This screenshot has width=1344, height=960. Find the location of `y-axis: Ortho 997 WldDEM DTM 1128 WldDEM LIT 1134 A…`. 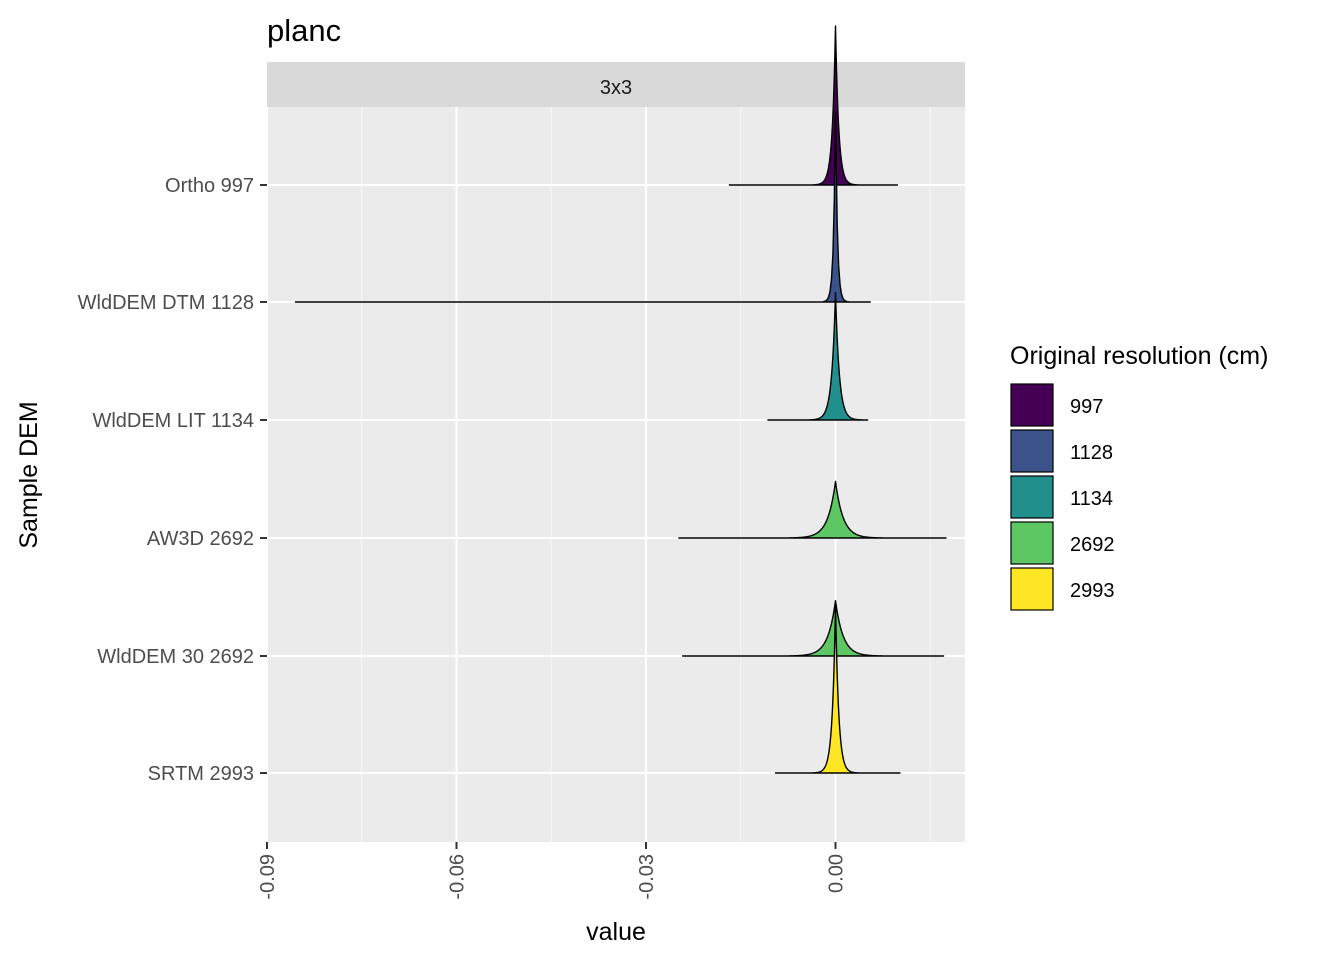

y-axis: Ortho 997 WldDEM DTM 1128 WldDEM LIT 1134 A… is located at coordinates (172, 480).